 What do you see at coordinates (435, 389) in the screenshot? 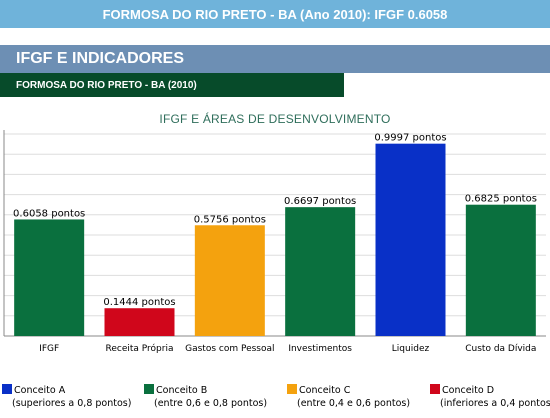
I see `legend-swatch-d` at bounding box center [435, 389].